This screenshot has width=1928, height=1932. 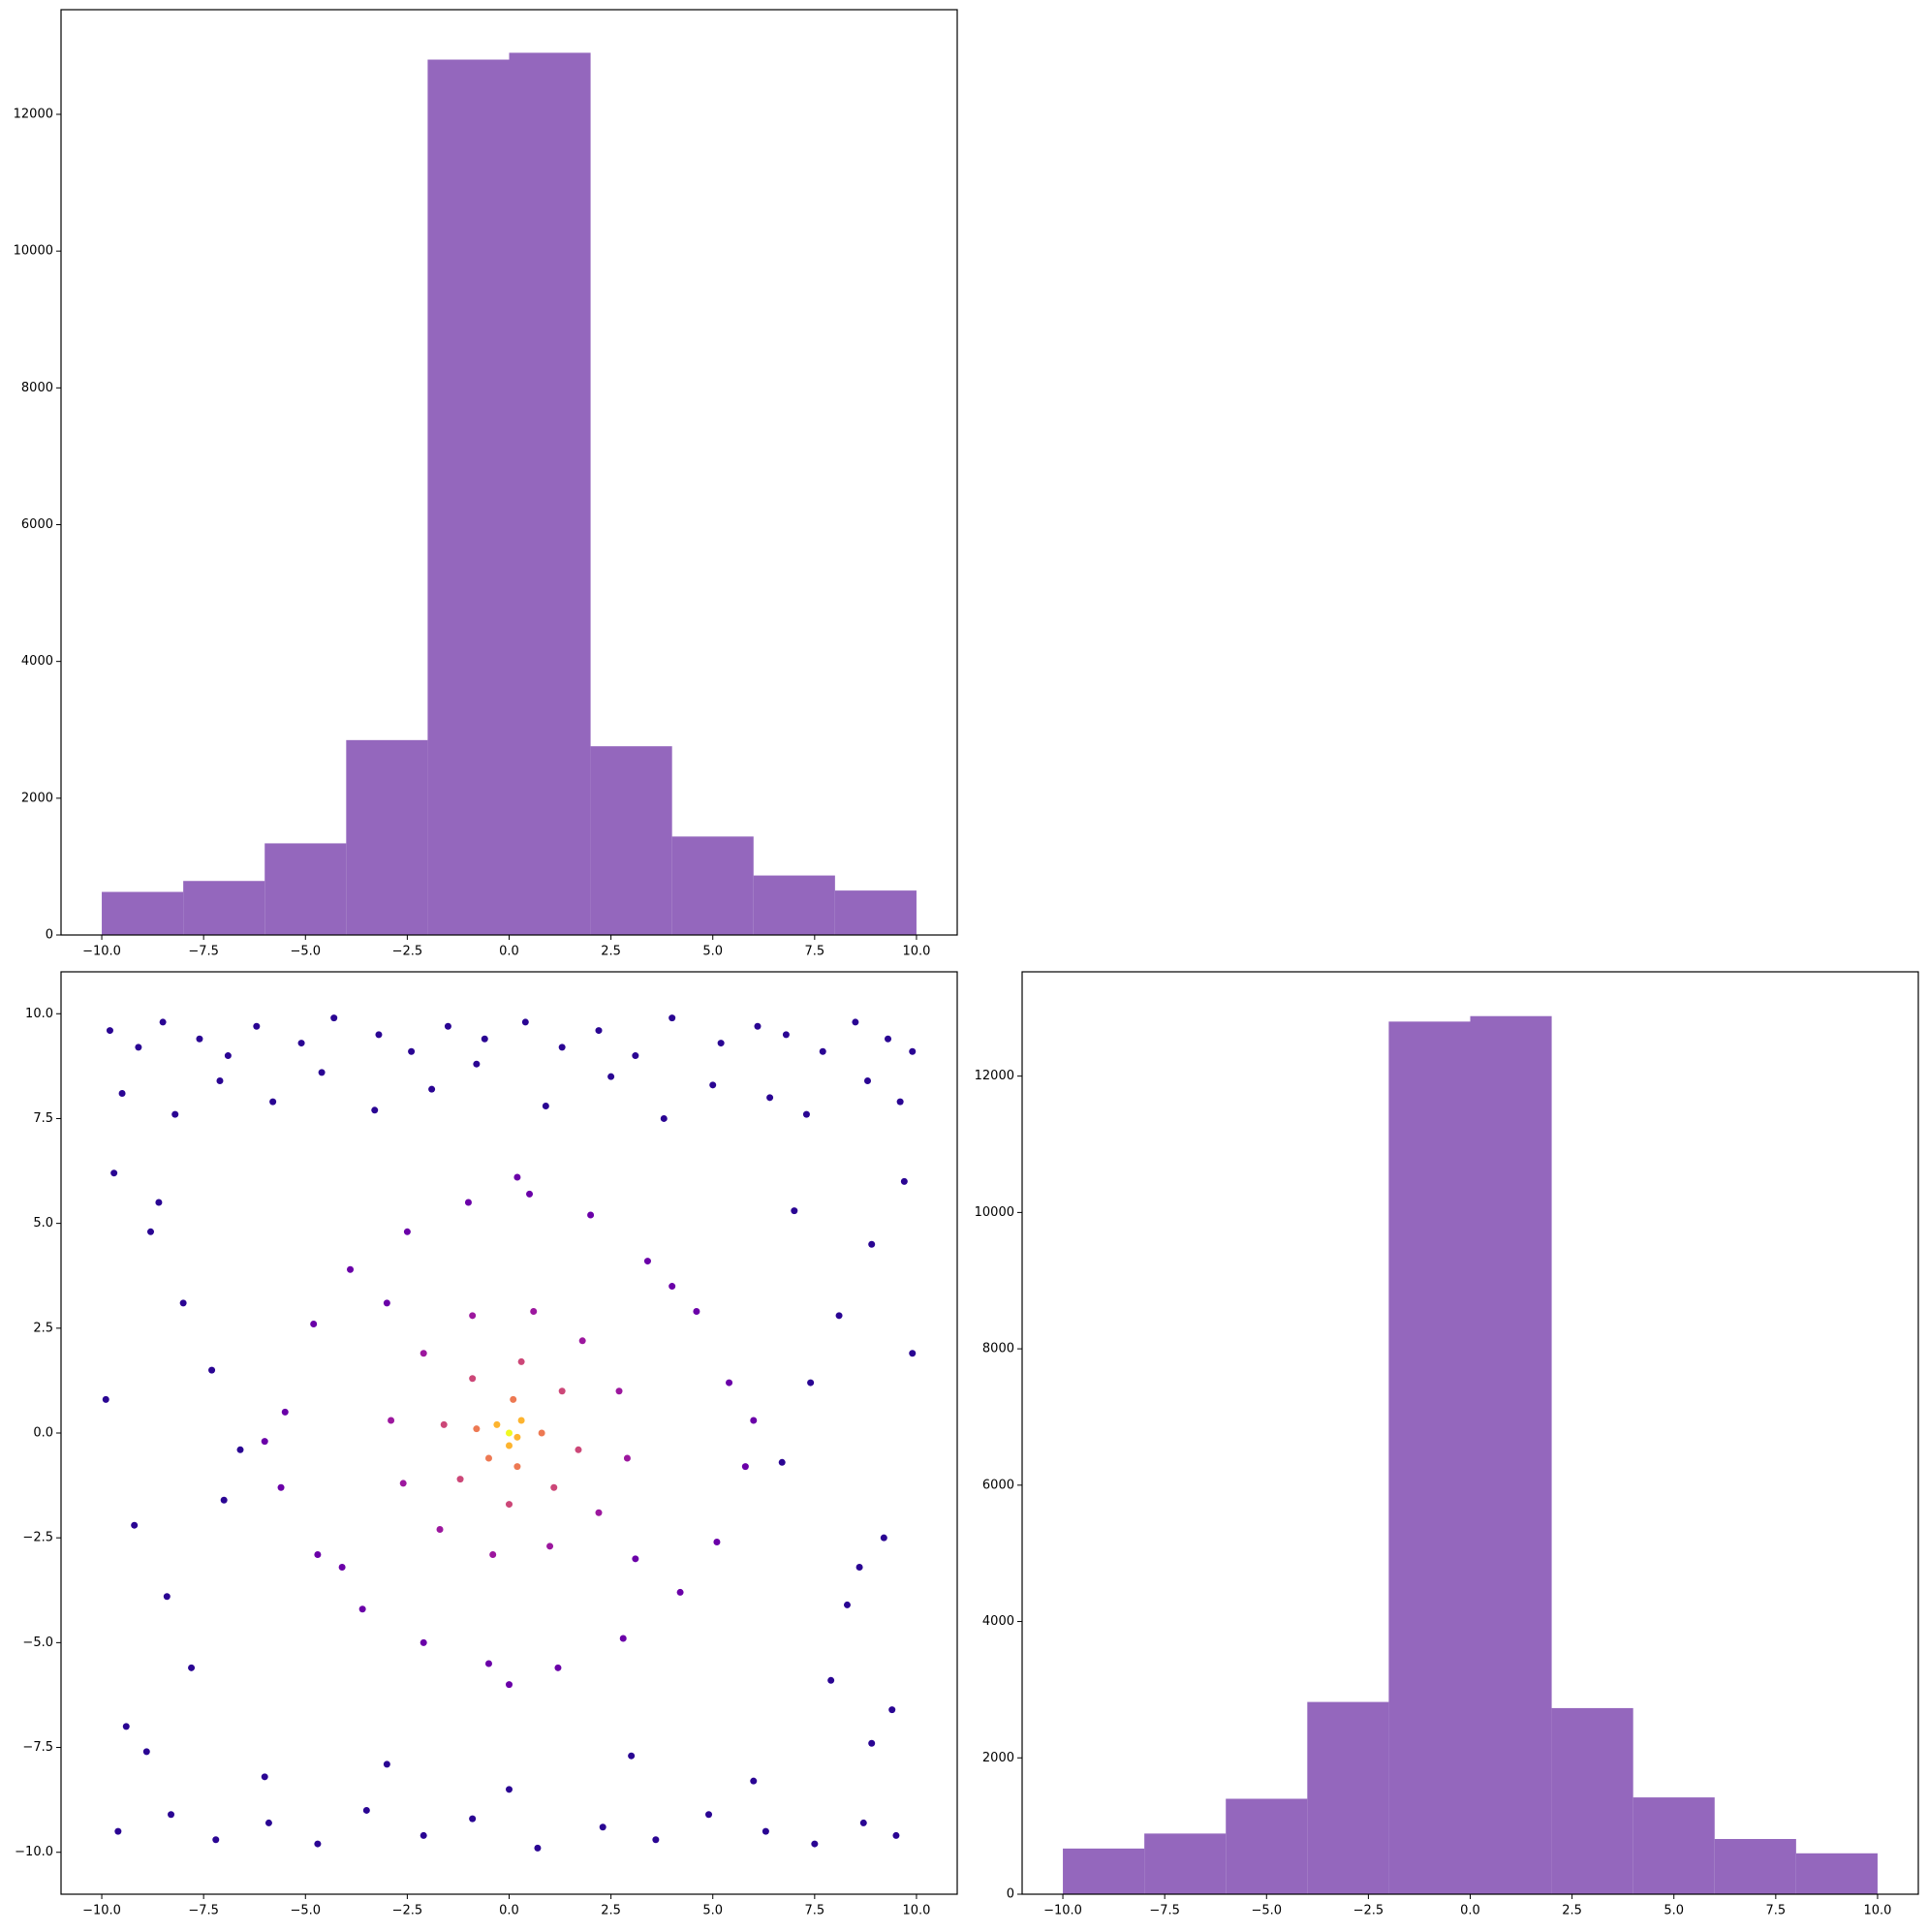 I want to click on y-tick-label: 5.0, so click(x=43, y=1223).